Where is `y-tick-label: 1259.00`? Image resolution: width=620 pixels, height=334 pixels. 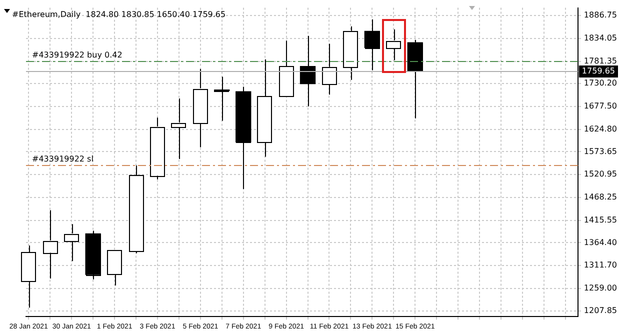 y-tick-label: 1259.00 is located at coordinates (601, 288).